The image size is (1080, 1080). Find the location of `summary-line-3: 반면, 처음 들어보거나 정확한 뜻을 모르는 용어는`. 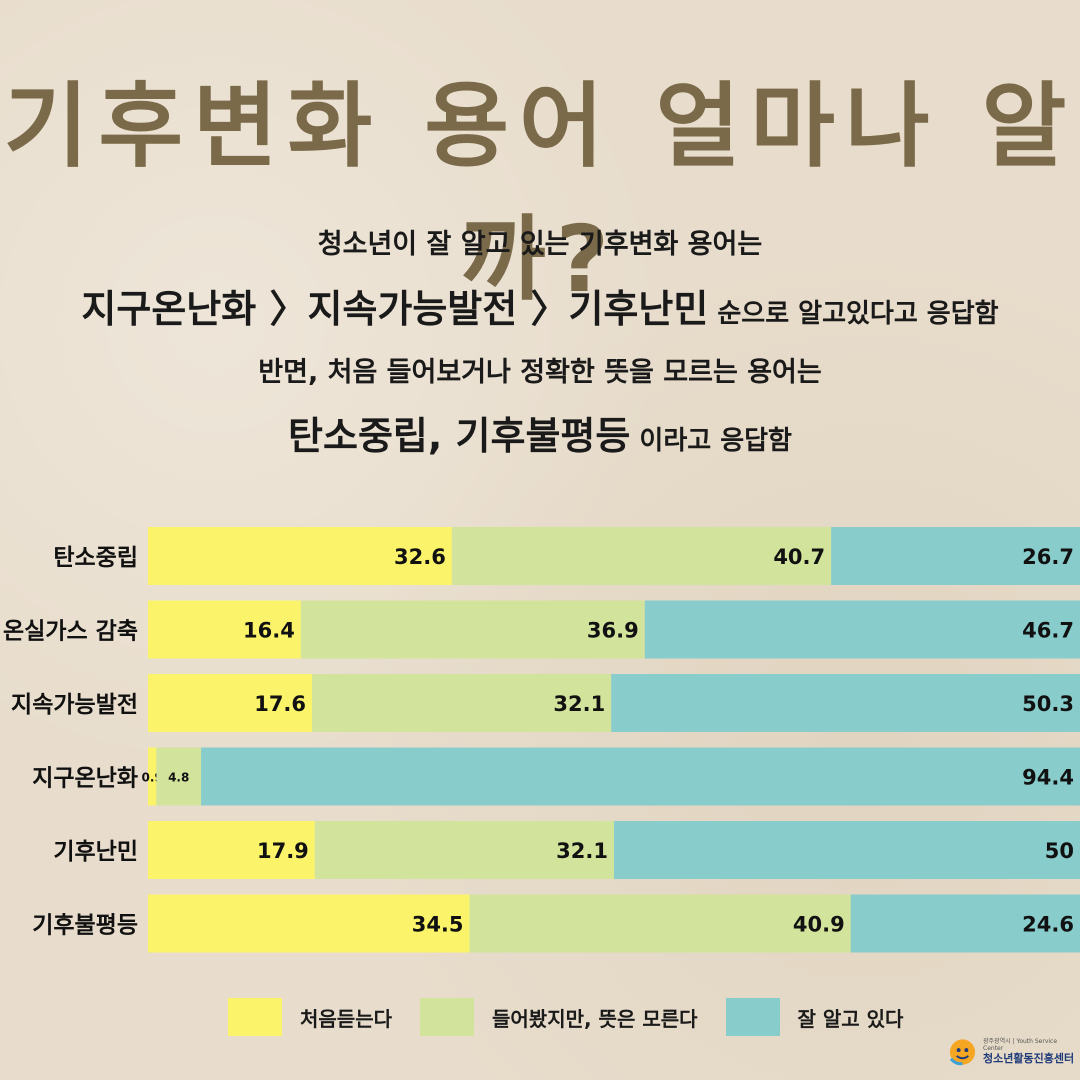

summary-line-3: 반면, 처음 들어보거나 정확한 뜻을 모르는 용어는 is located at coordinates (540, 372).